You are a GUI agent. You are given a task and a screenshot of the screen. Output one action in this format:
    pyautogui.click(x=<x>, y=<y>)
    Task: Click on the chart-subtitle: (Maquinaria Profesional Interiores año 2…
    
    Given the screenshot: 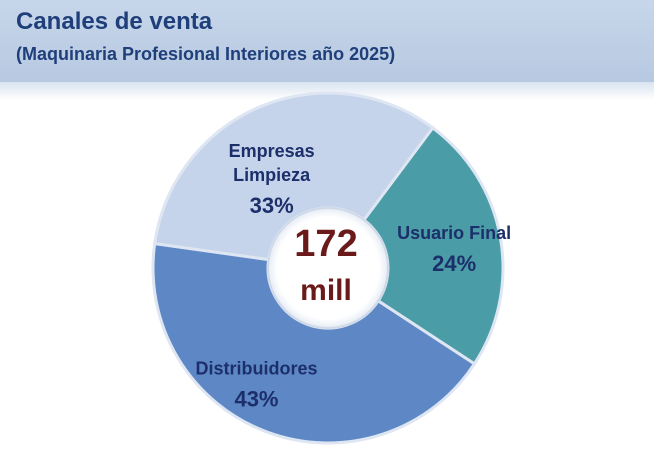 What is the action you would take?
    pyautogui.click(x=206, y=54)
    